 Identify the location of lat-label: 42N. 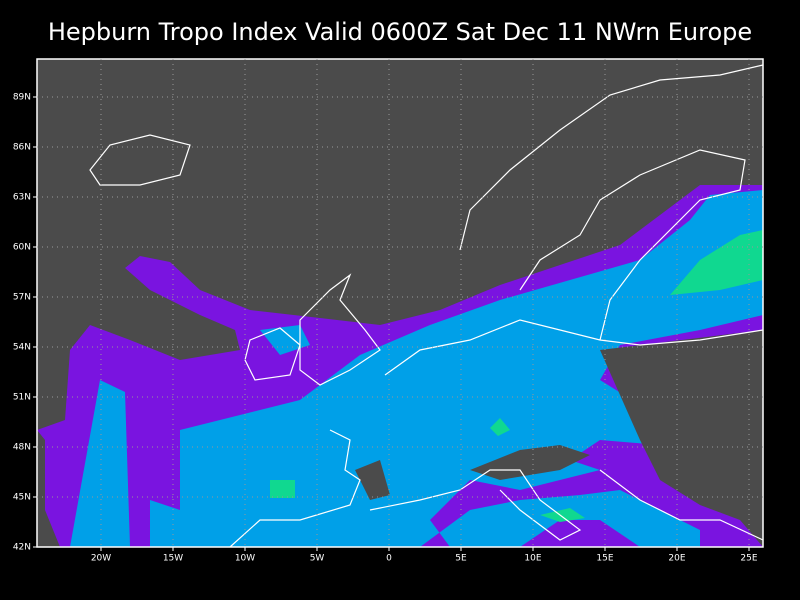
(22, 548).